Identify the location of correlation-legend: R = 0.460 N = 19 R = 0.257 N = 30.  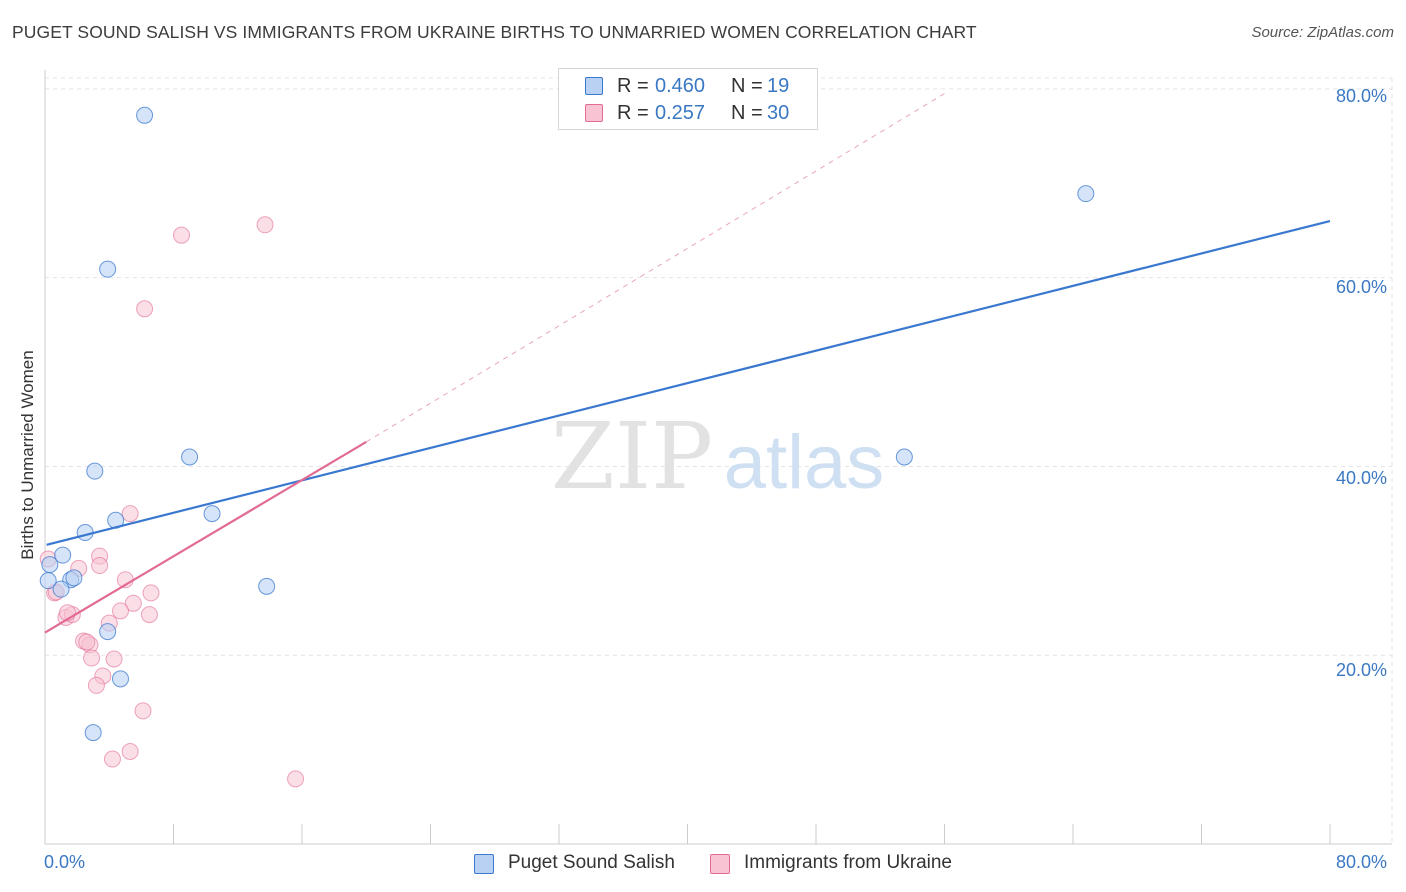
(688, 99).